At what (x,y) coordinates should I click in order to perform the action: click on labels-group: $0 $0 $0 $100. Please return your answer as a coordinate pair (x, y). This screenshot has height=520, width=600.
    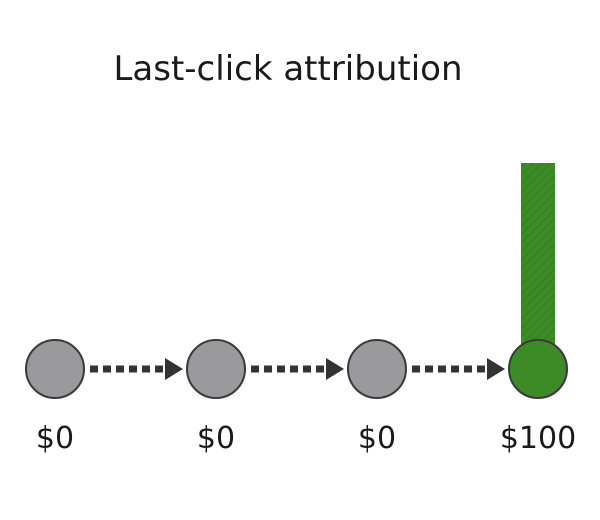
    Looking at the image, I should click on (306, 438).